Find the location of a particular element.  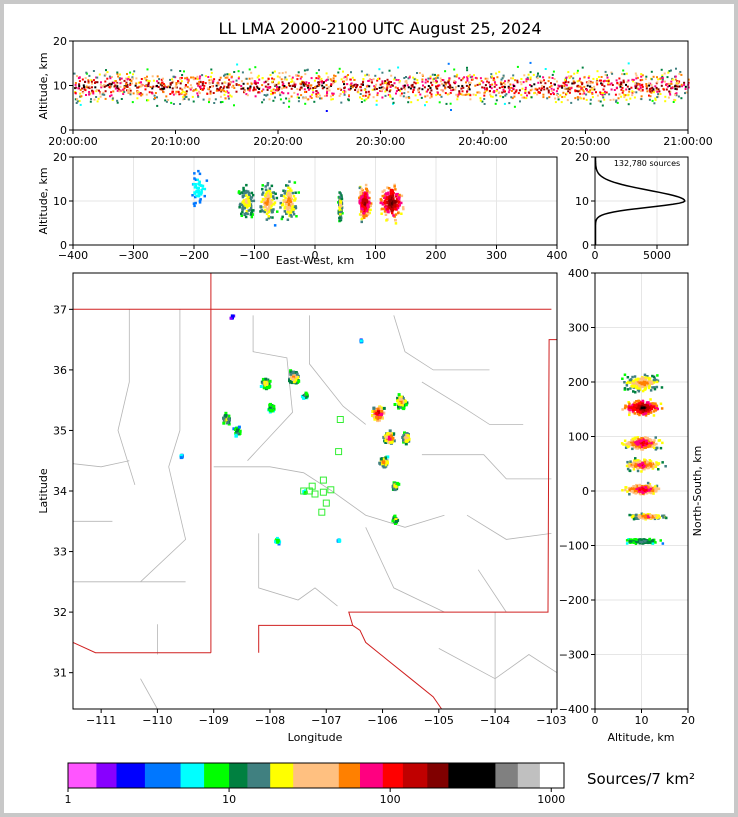

time-height-ytick-label: 0 is located at coordinates (63, 130).